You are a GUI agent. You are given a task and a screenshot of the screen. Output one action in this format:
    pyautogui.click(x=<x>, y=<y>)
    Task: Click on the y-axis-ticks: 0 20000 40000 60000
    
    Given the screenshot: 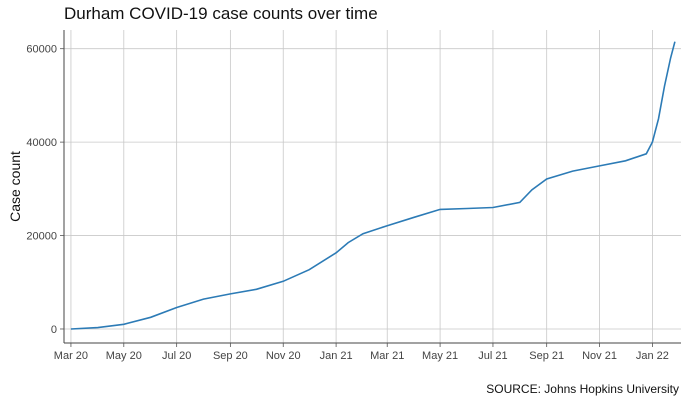 What is the action you would take?
    pyautogui.click(x=45, y=190)
    